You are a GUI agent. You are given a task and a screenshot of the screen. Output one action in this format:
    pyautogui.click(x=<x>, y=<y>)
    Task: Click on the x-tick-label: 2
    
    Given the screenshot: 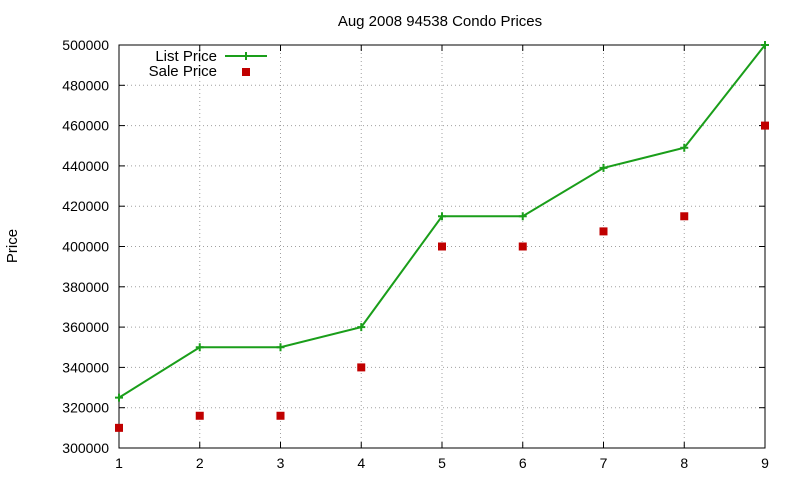 What is the action you would take?
    pyautogui.click(x=200, y=463)
    